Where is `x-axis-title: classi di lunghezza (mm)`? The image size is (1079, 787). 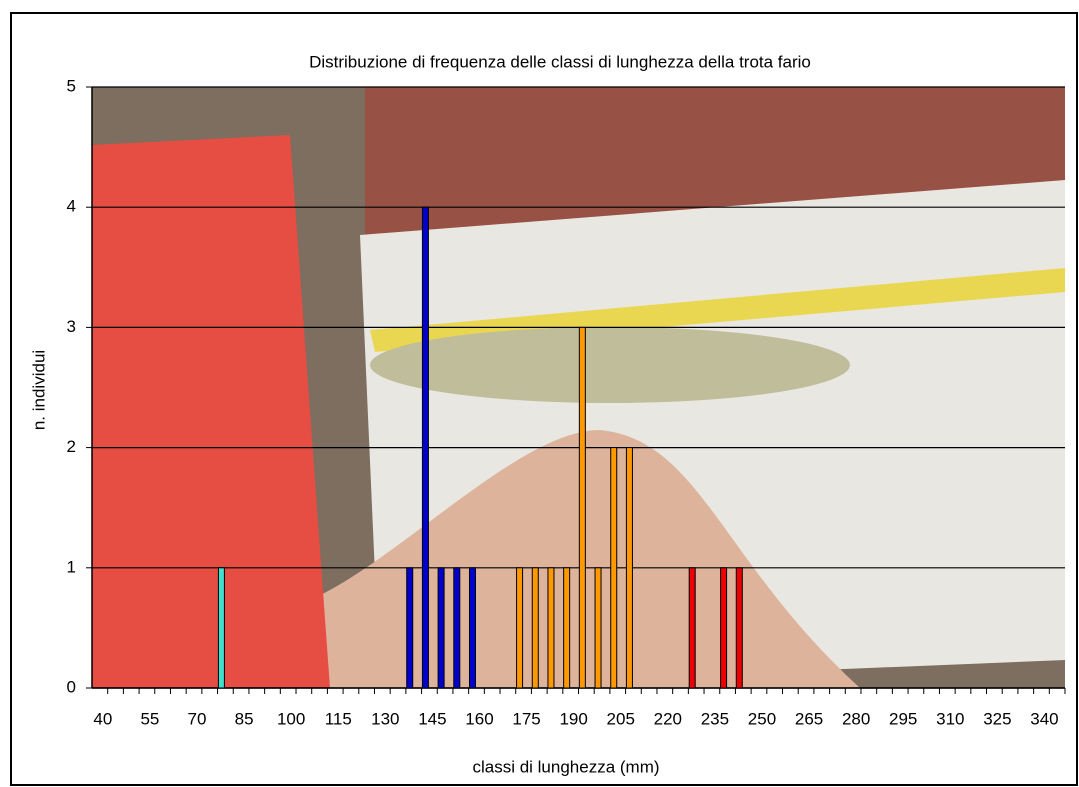 x-axis-title: classi di lunghezza (mm) is located at coordinates (565, 766).